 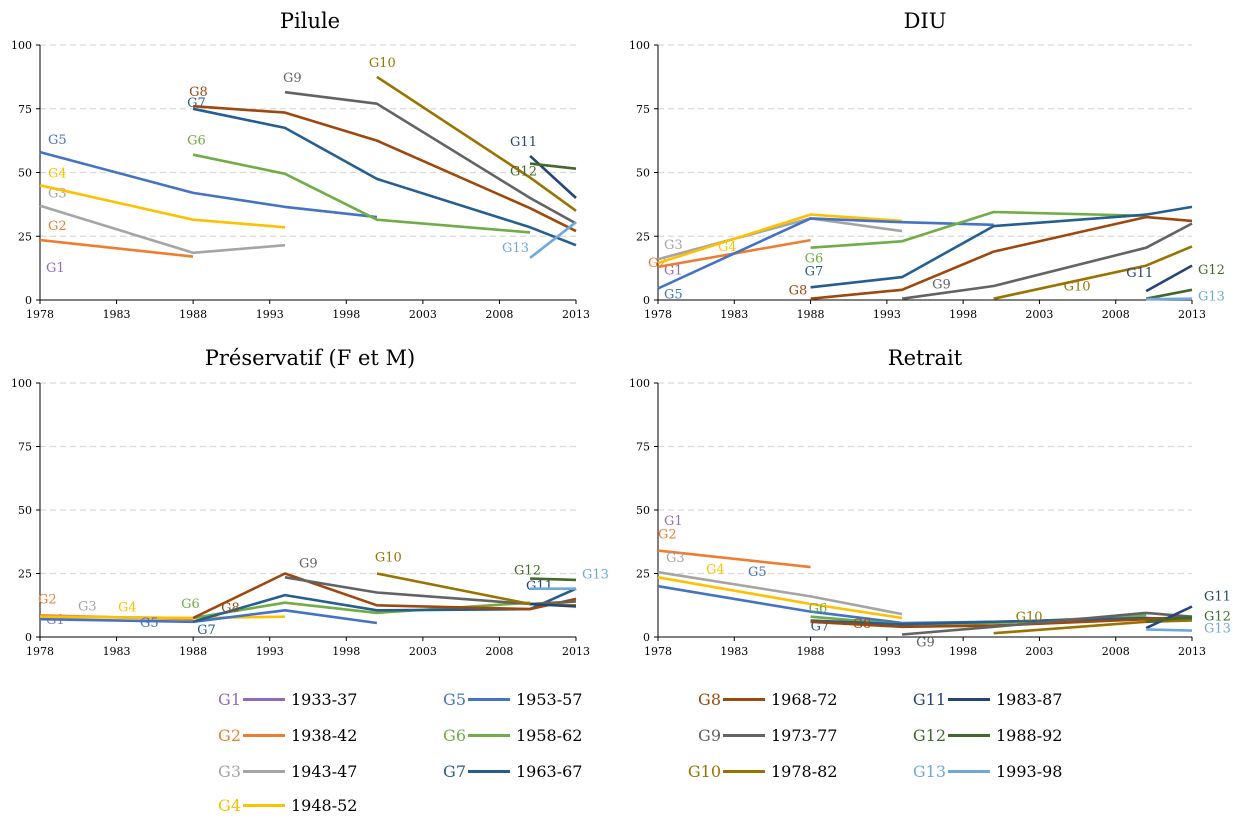 I want to click on legend-code-g1: G1, so click(x=229, y=699).